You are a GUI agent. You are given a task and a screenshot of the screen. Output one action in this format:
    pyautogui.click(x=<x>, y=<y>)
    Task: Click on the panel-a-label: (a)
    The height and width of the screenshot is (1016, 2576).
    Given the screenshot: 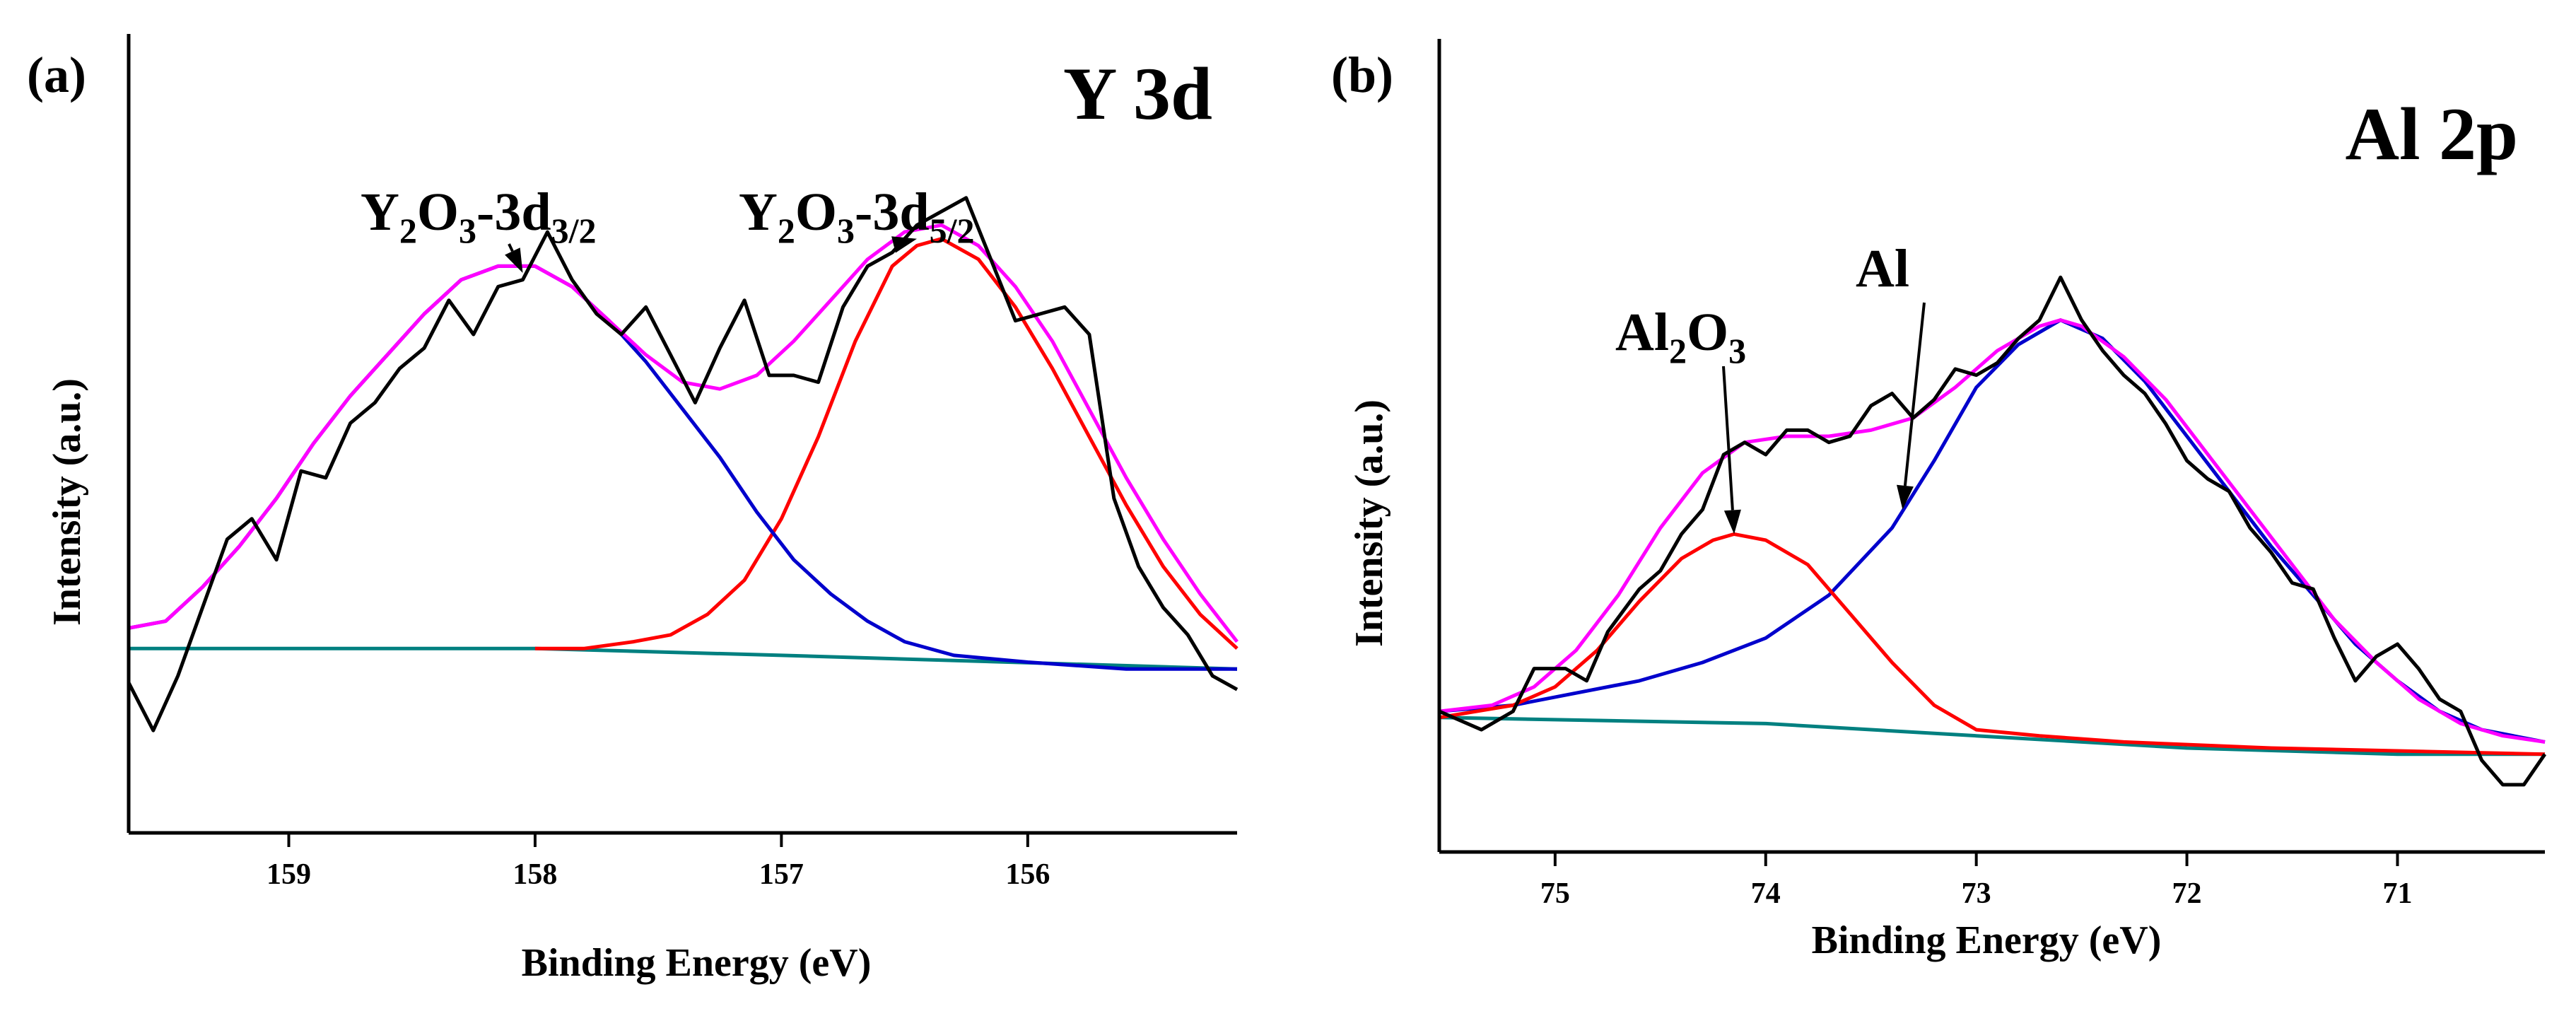 What is the action you would take?
    pyautogui.click(x=56, y=75)
    